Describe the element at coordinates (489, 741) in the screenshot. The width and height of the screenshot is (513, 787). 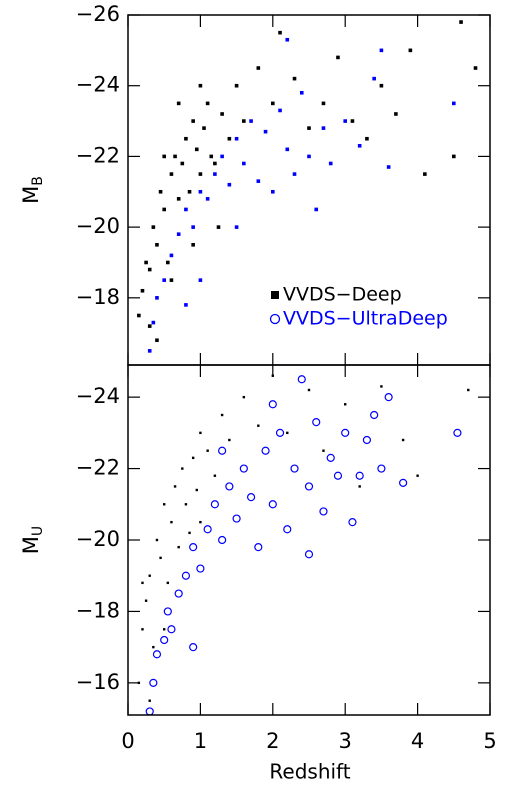
I see `x-tick-label: 5` at that location.